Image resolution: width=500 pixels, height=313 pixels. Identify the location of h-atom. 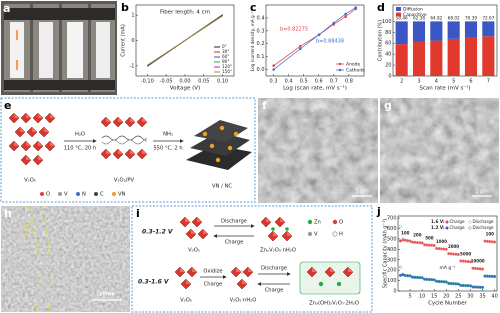
(242, 272).